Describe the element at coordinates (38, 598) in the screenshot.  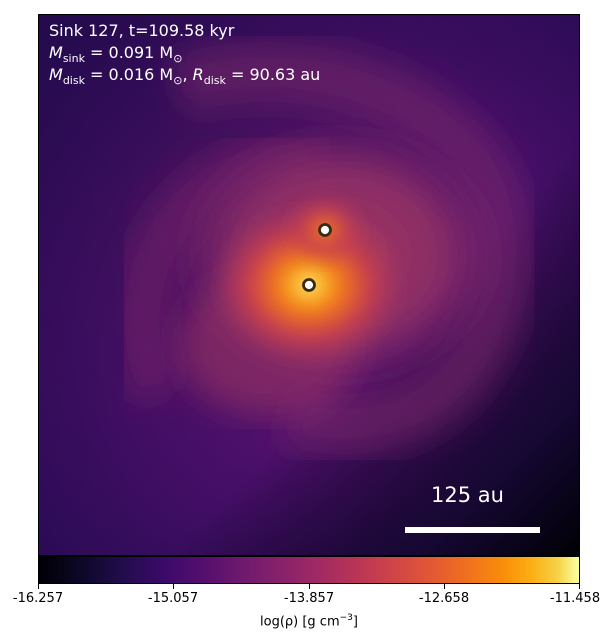
I see `colorbar-tick-label: -16.257` at that location.